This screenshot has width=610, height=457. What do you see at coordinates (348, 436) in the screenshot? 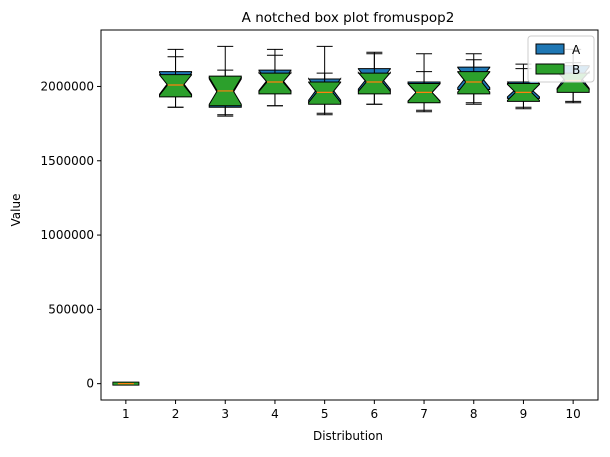
I see `x-axis-label: Distribution` at bounding box center [348, 436].